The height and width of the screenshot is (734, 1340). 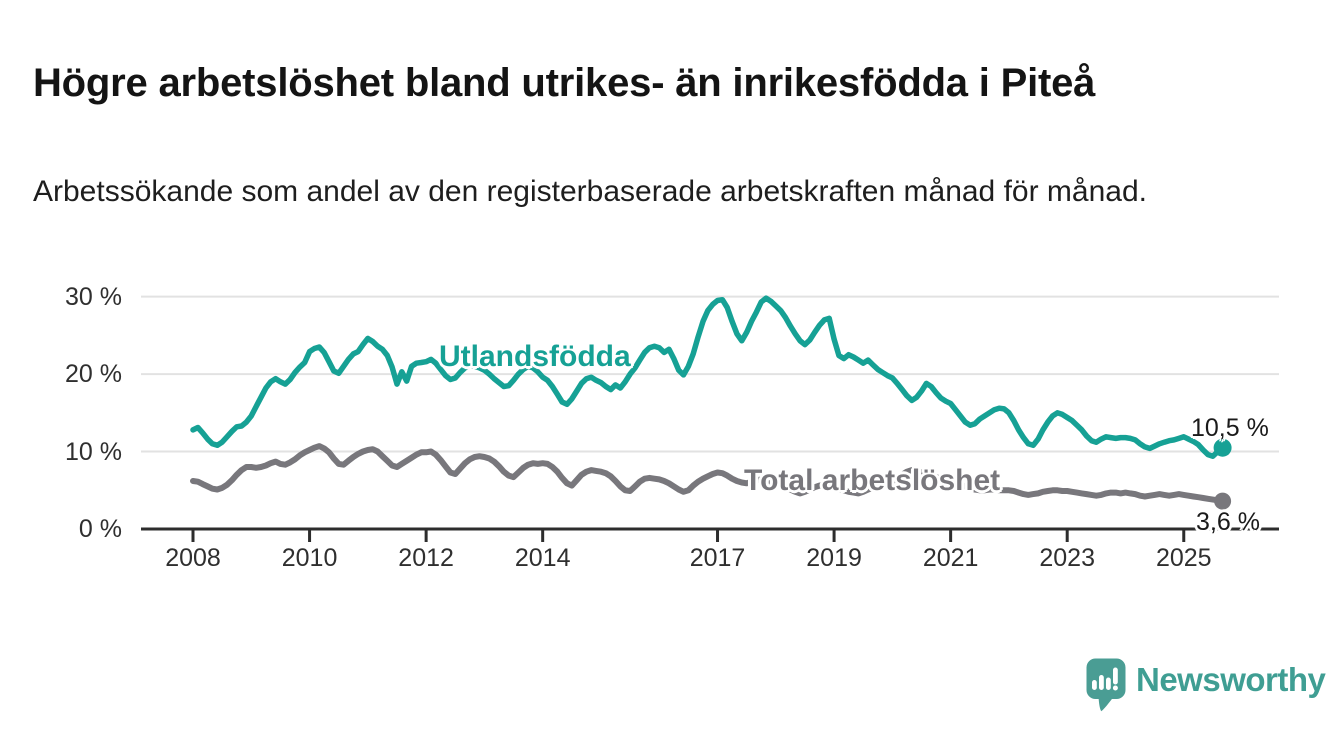 What do you see at coordinates (426, 558) in the screenshot?
I see `x-axis-label-2012: 2012` at bounding box center [426, 558].